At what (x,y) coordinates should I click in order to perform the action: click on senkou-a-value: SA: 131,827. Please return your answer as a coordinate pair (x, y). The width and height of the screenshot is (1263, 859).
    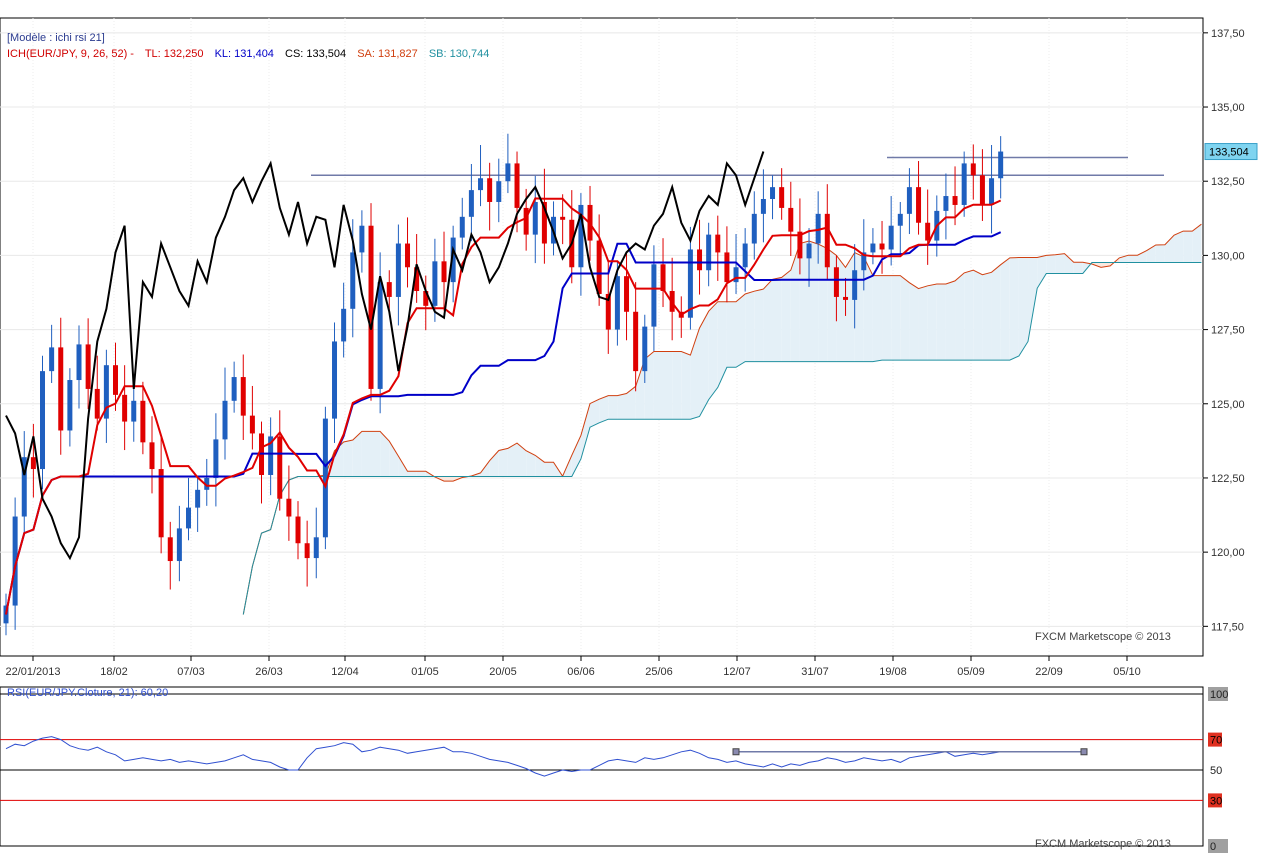
    Looking at the image, I should click on (387, 54).